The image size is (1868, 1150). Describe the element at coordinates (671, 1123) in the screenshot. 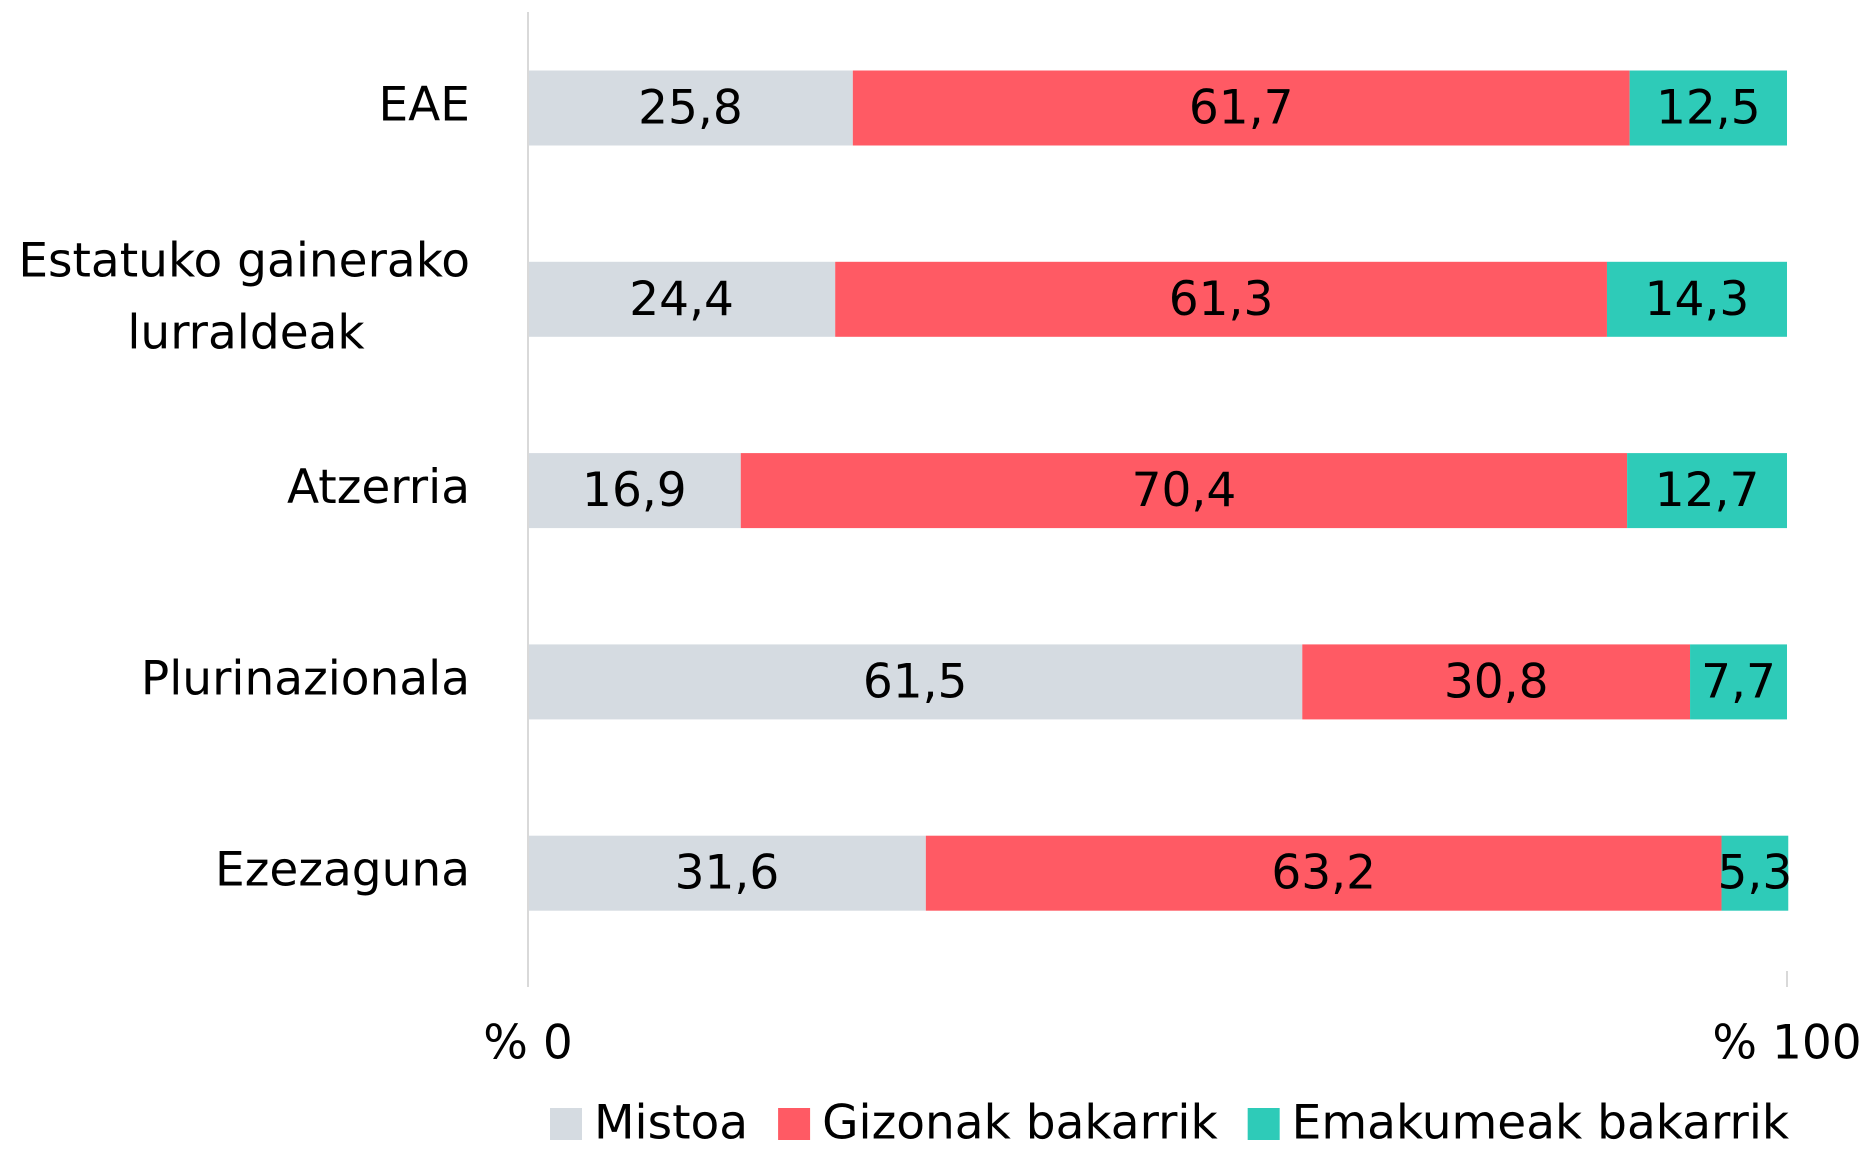

I see `legend-label: Mistoa` at that location.